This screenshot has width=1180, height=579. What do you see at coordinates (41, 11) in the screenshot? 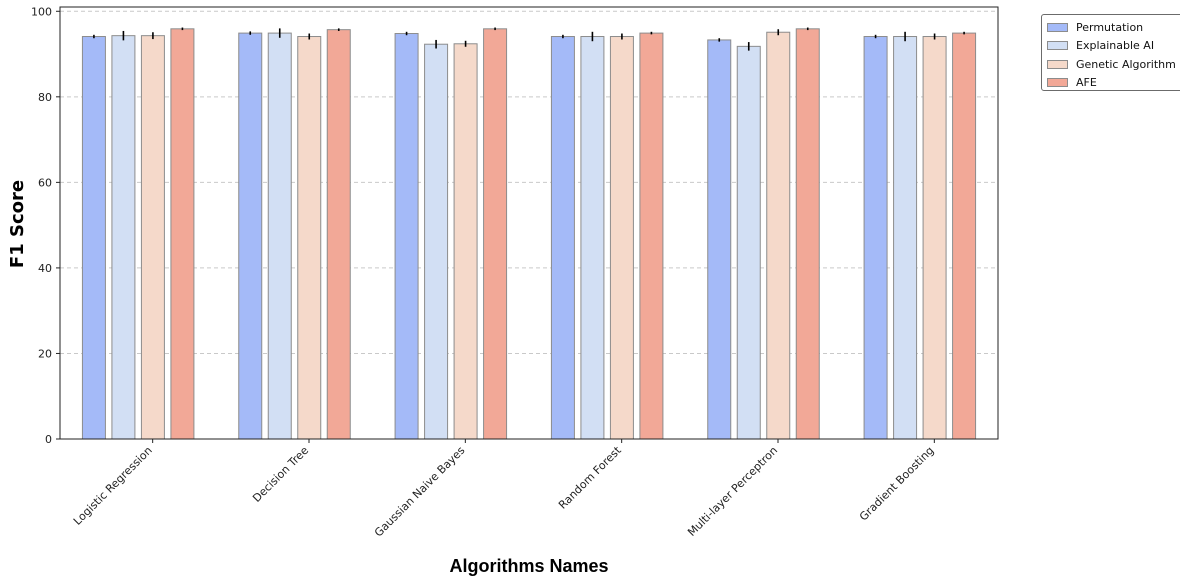
I see `y-tick-label: 100` at bounding box center [41, 11].